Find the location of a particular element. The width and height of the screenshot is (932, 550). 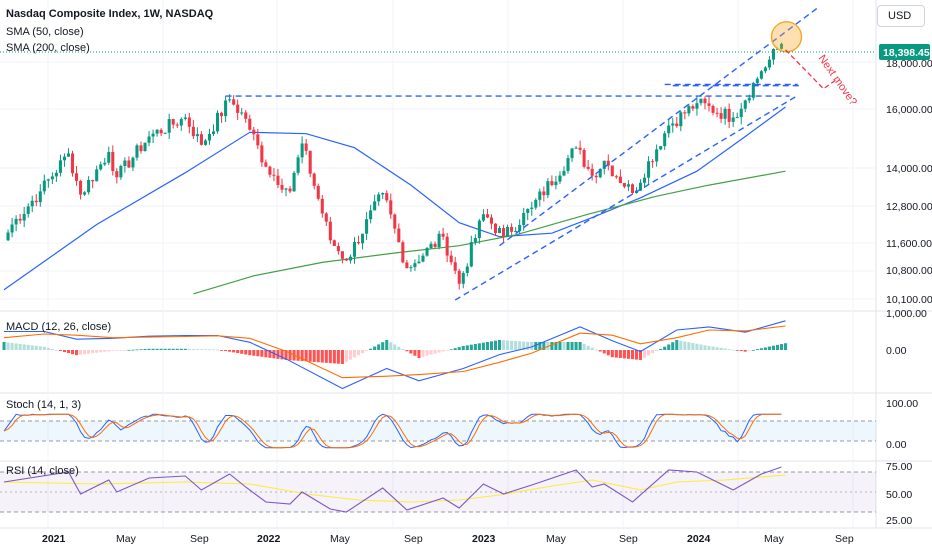

x-tick-may-2021: May is located at coordinates (126, 539).